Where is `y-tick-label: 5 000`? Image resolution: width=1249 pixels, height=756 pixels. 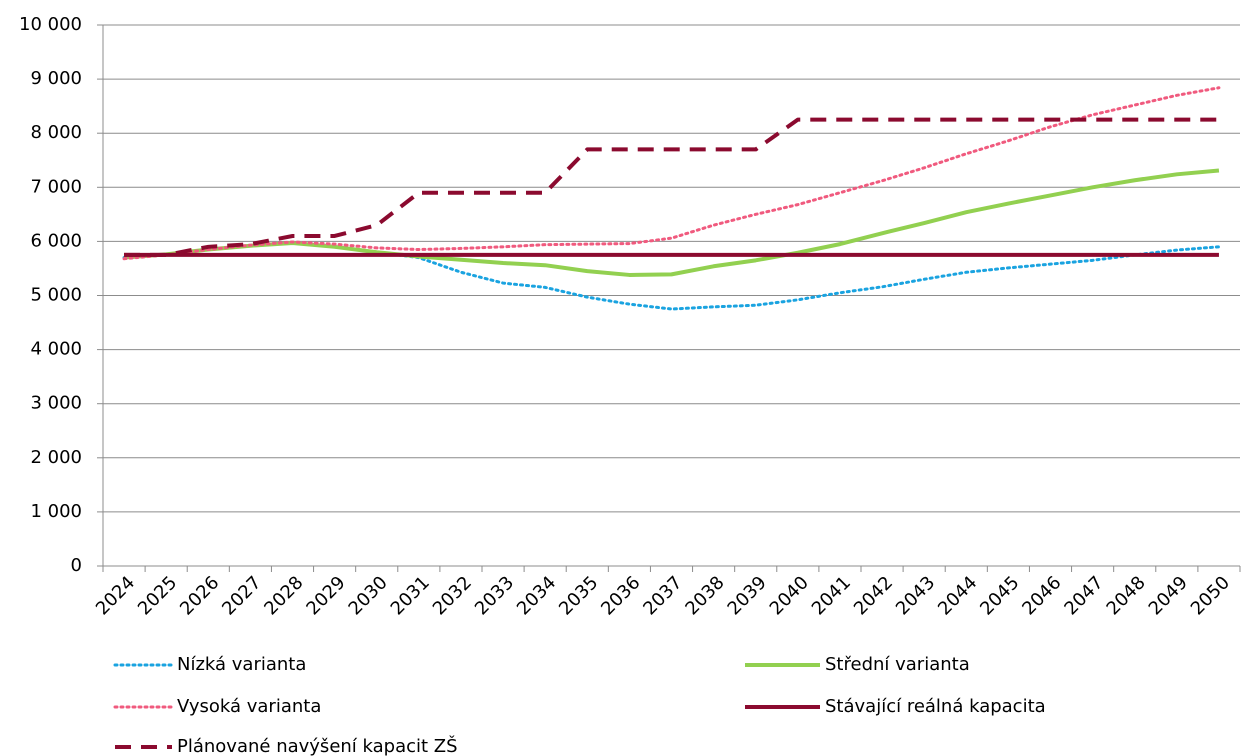
y-tick-label: 5 000 is located at coordinates (56, 295).